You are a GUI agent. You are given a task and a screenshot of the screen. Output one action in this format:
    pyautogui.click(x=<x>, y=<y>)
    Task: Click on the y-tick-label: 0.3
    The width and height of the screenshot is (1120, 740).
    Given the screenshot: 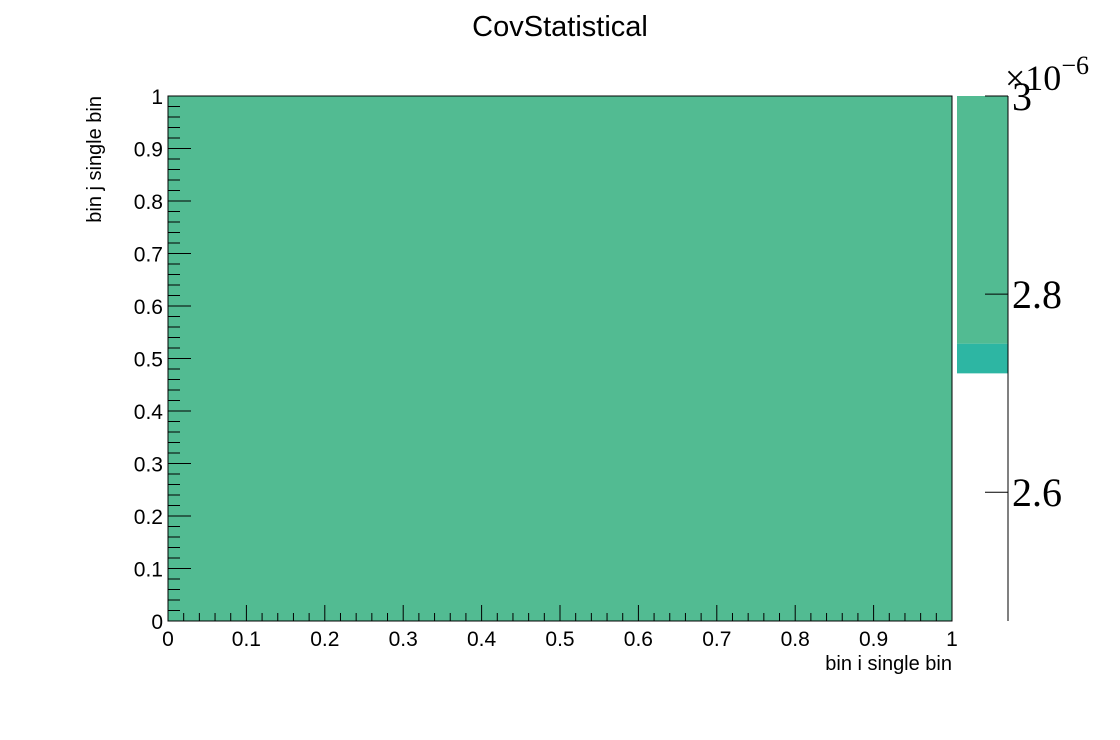 What is the action you would take?
    pyautogui.click(x=148, y=465)
    